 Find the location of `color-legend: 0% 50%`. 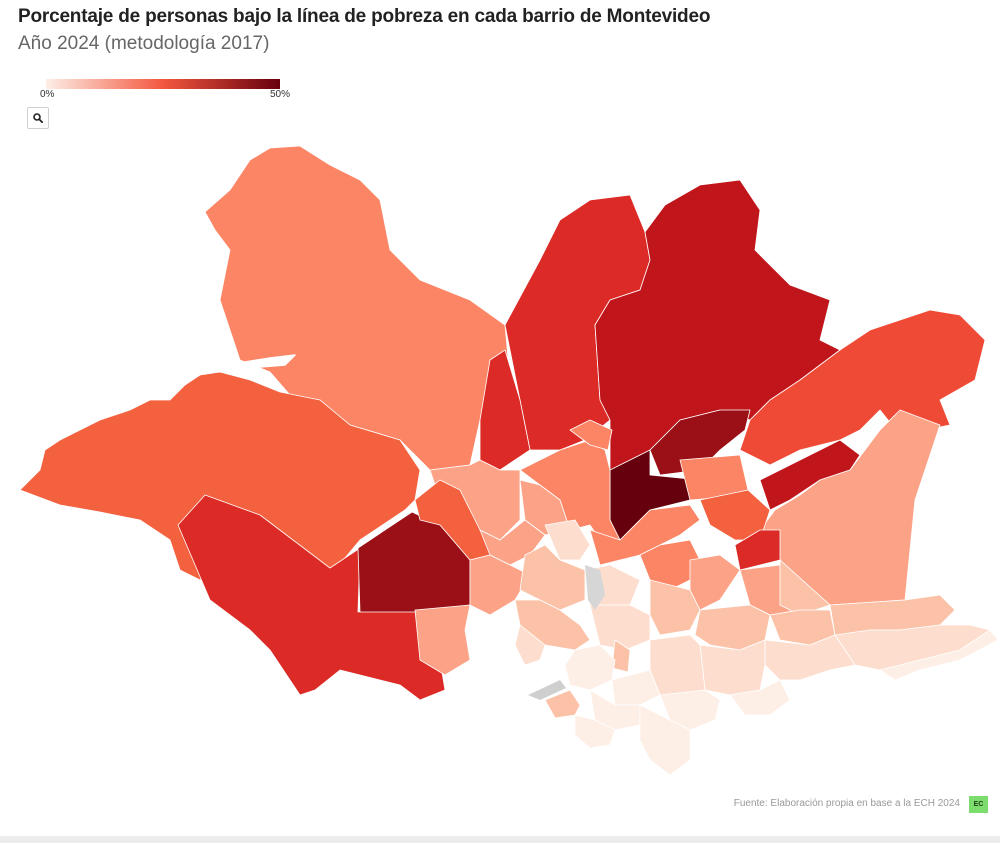

color-legend: 0% 50% is located at coordinates (165, 90).